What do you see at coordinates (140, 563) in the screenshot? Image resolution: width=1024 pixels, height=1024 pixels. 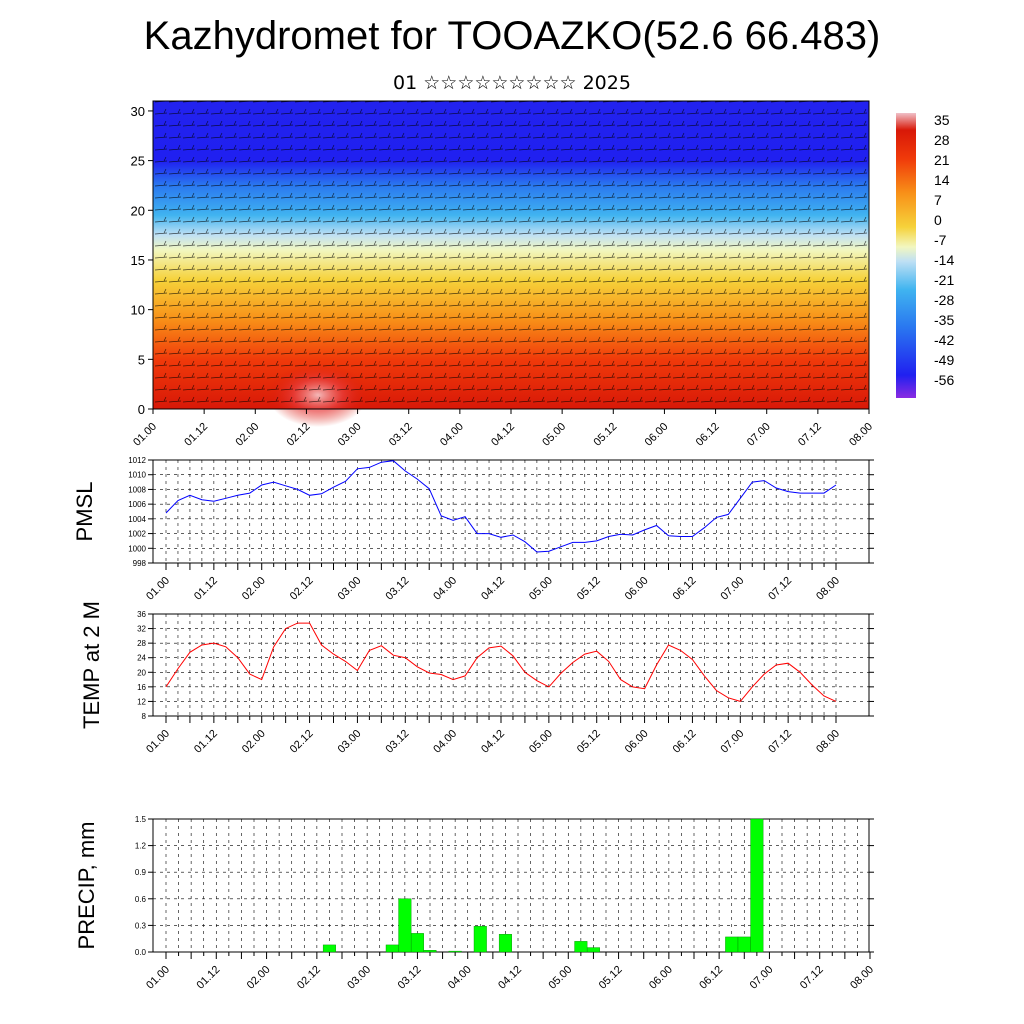 I see `y-tick-label: 998` at bounding box center [140, 563].